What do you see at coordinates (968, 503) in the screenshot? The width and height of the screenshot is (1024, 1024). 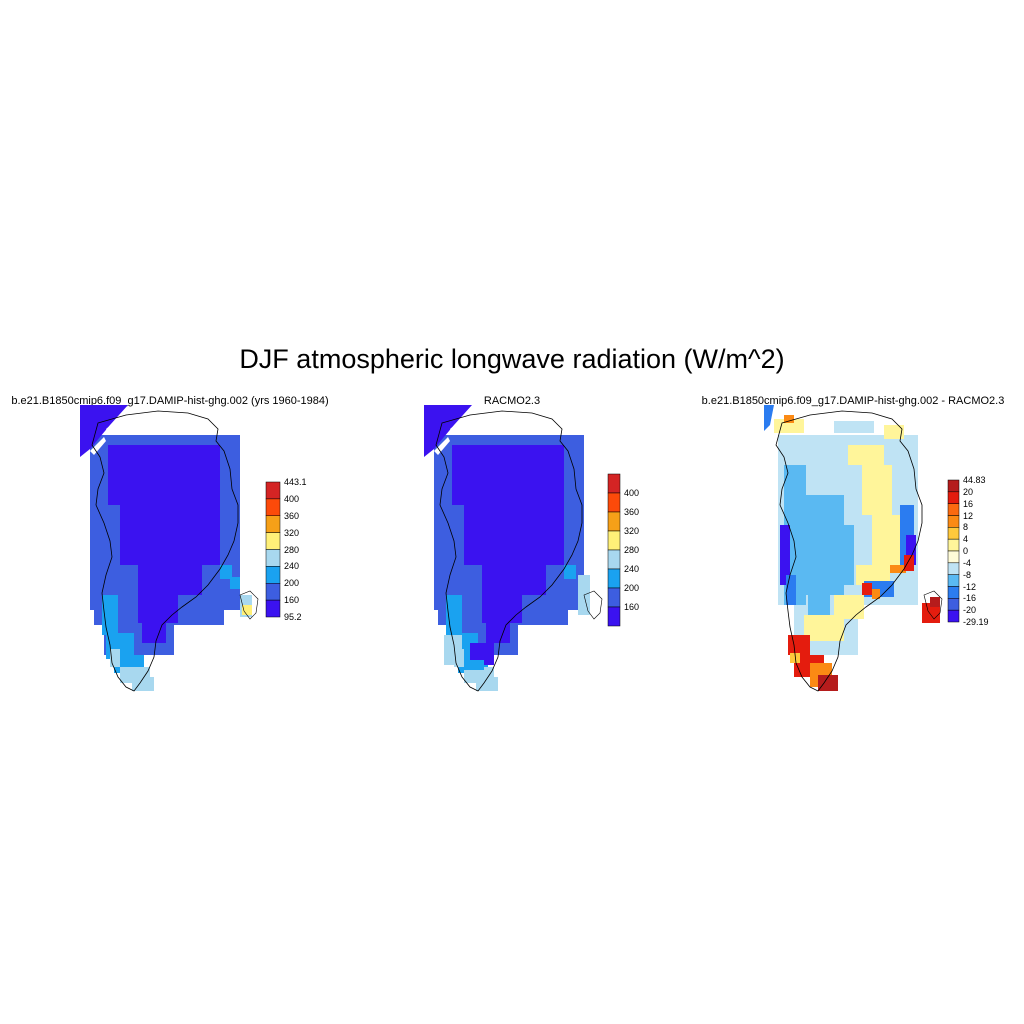 I see `colorbar-tick-label: 16` at bounding box center [968, 503].